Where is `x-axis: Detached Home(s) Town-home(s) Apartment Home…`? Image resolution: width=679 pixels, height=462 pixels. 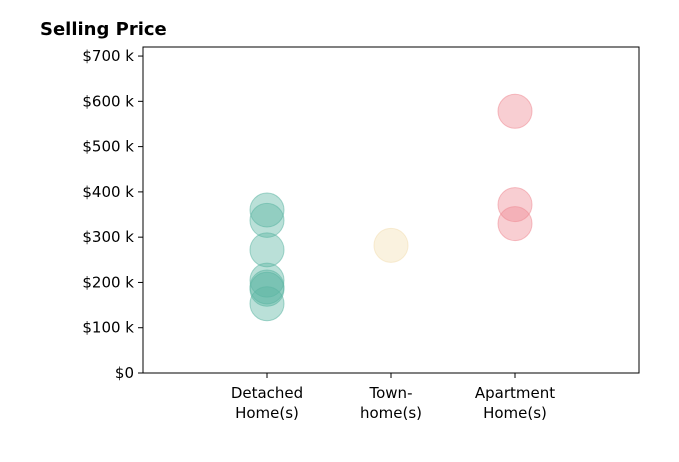 x-axis: Detached Home(s) Town-home(s) Apartment Home… is located at coordinates (393, 397).